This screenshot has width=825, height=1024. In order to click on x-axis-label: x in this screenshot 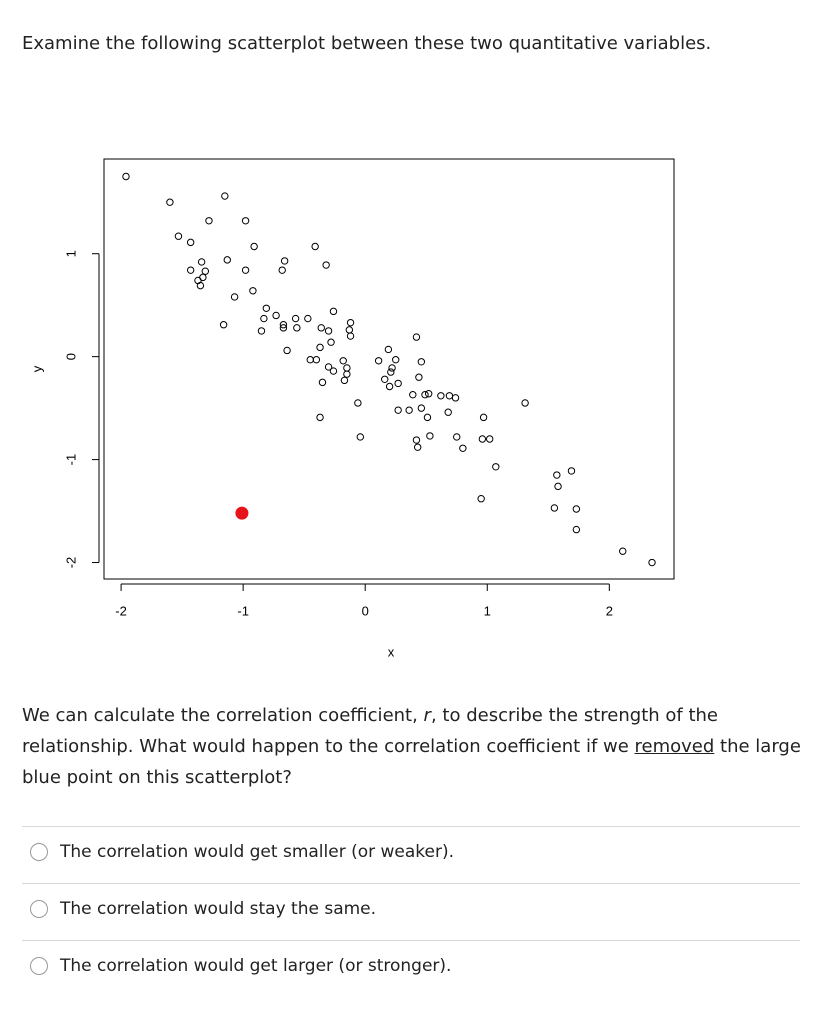, I will do `click(391, 651)`.